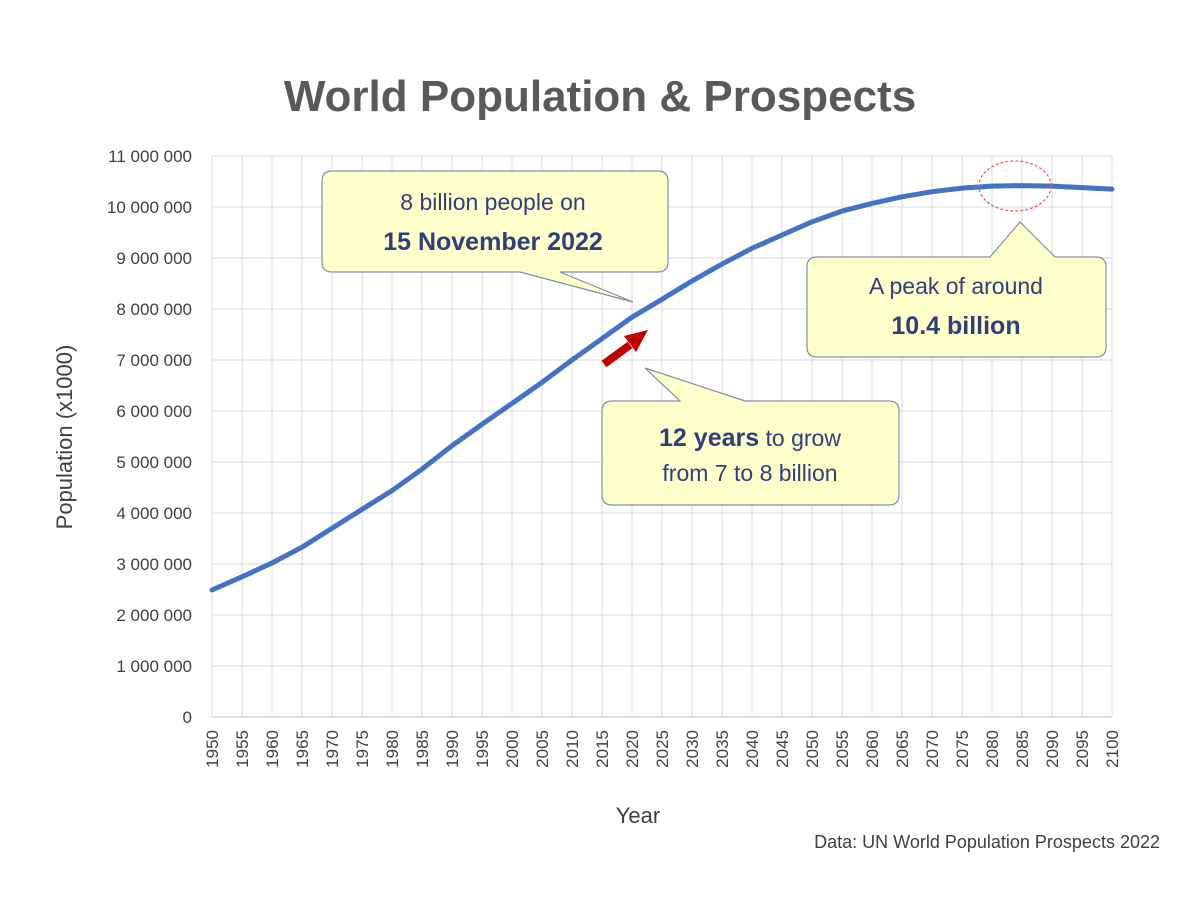 This screenshot has height=900, width=1200. What do you see at coordinates (955, 326) in the screenshot?
I see `callout-peak-line2: 10.4 billion` at bounding box center [955, 326].